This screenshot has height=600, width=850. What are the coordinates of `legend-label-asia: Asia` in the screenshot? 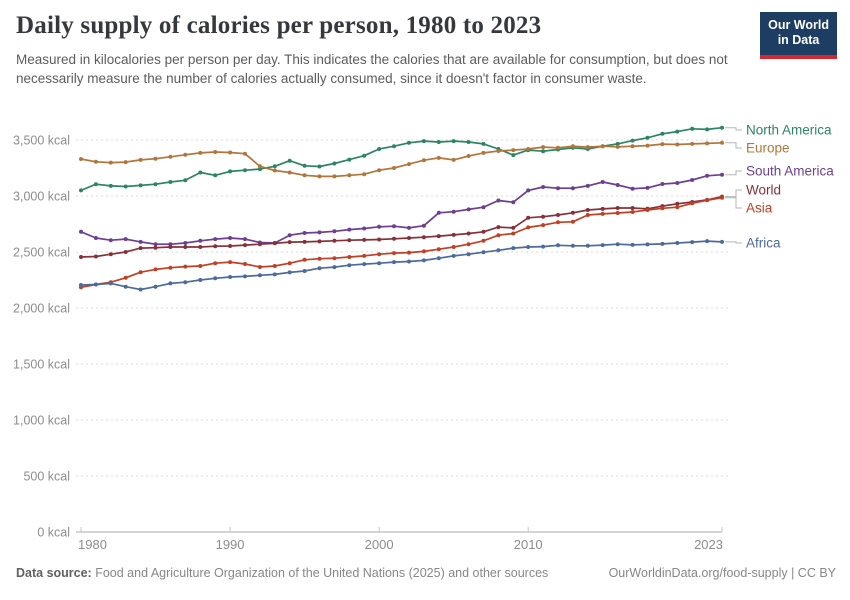 It's located at (759, 208).